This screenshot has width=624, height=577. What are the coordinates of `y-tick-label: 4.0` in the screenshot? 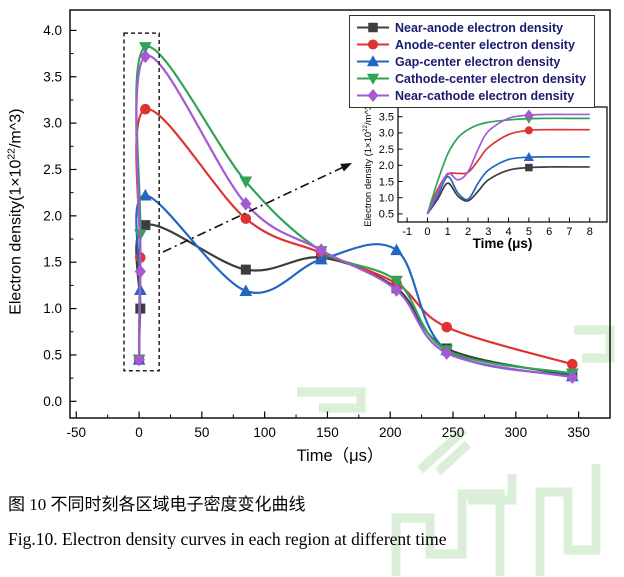 It's located at (52, 30).